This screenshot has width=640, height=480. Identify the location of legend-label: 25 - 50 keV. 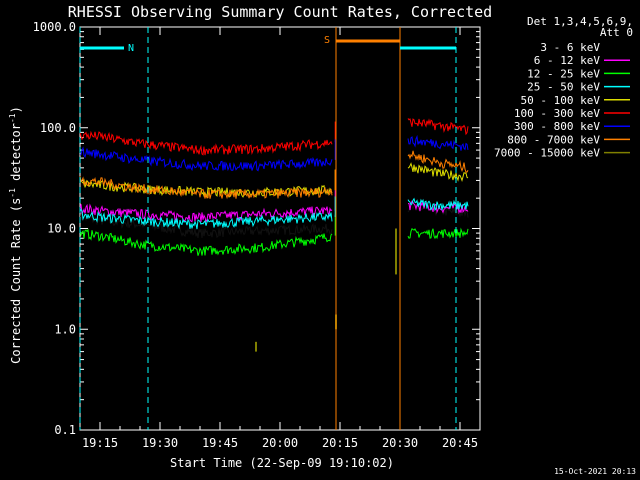
(563, 87).